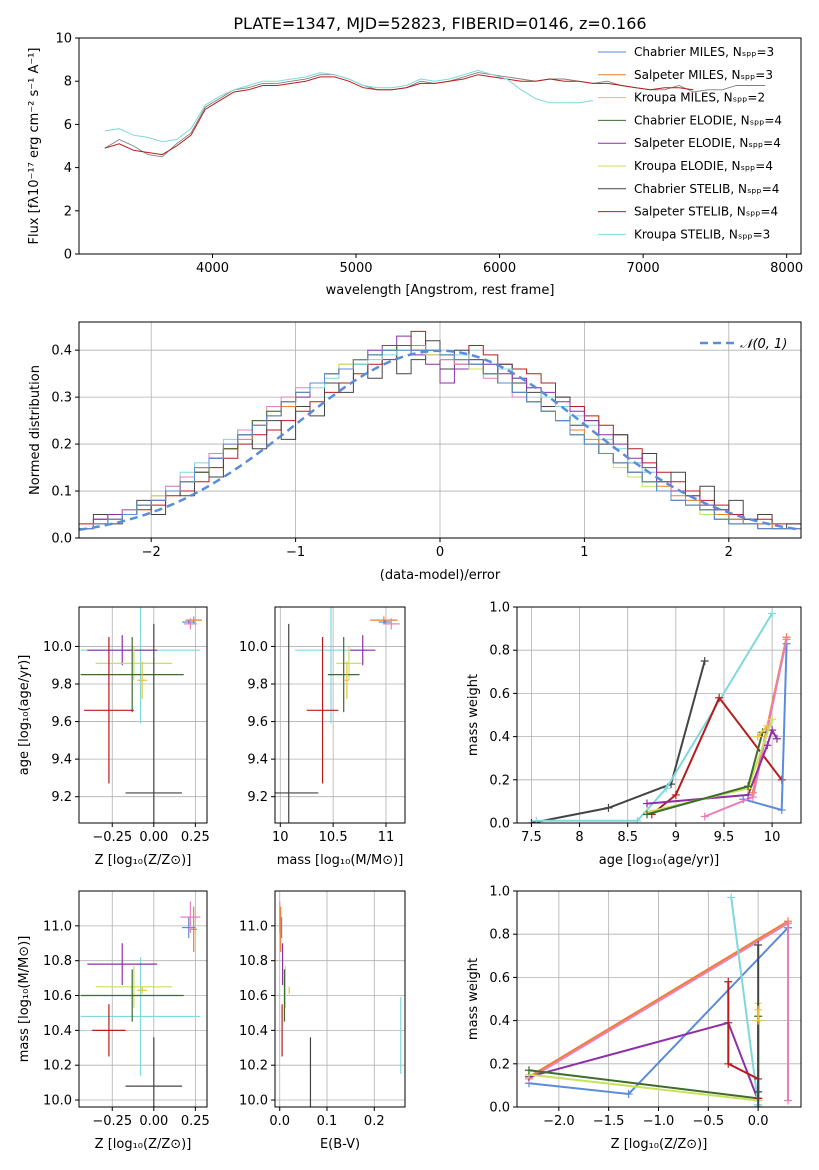  Describe the element at coordinates (499, 608) in the screenshot. I see `y-tick-label: 1.0` at that location.